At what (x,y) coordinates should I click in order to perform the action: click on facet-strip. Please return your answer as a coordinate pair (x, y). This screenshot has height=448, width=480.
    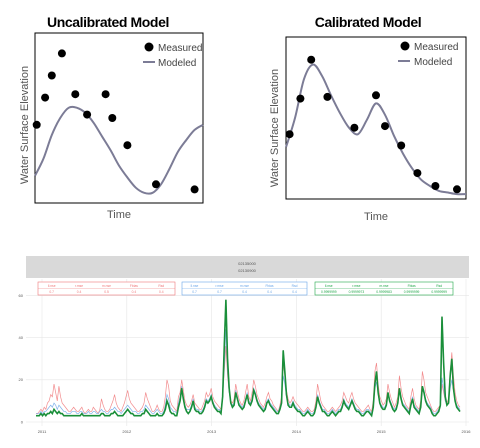
    Looking at the image, I should click on (247, 267).